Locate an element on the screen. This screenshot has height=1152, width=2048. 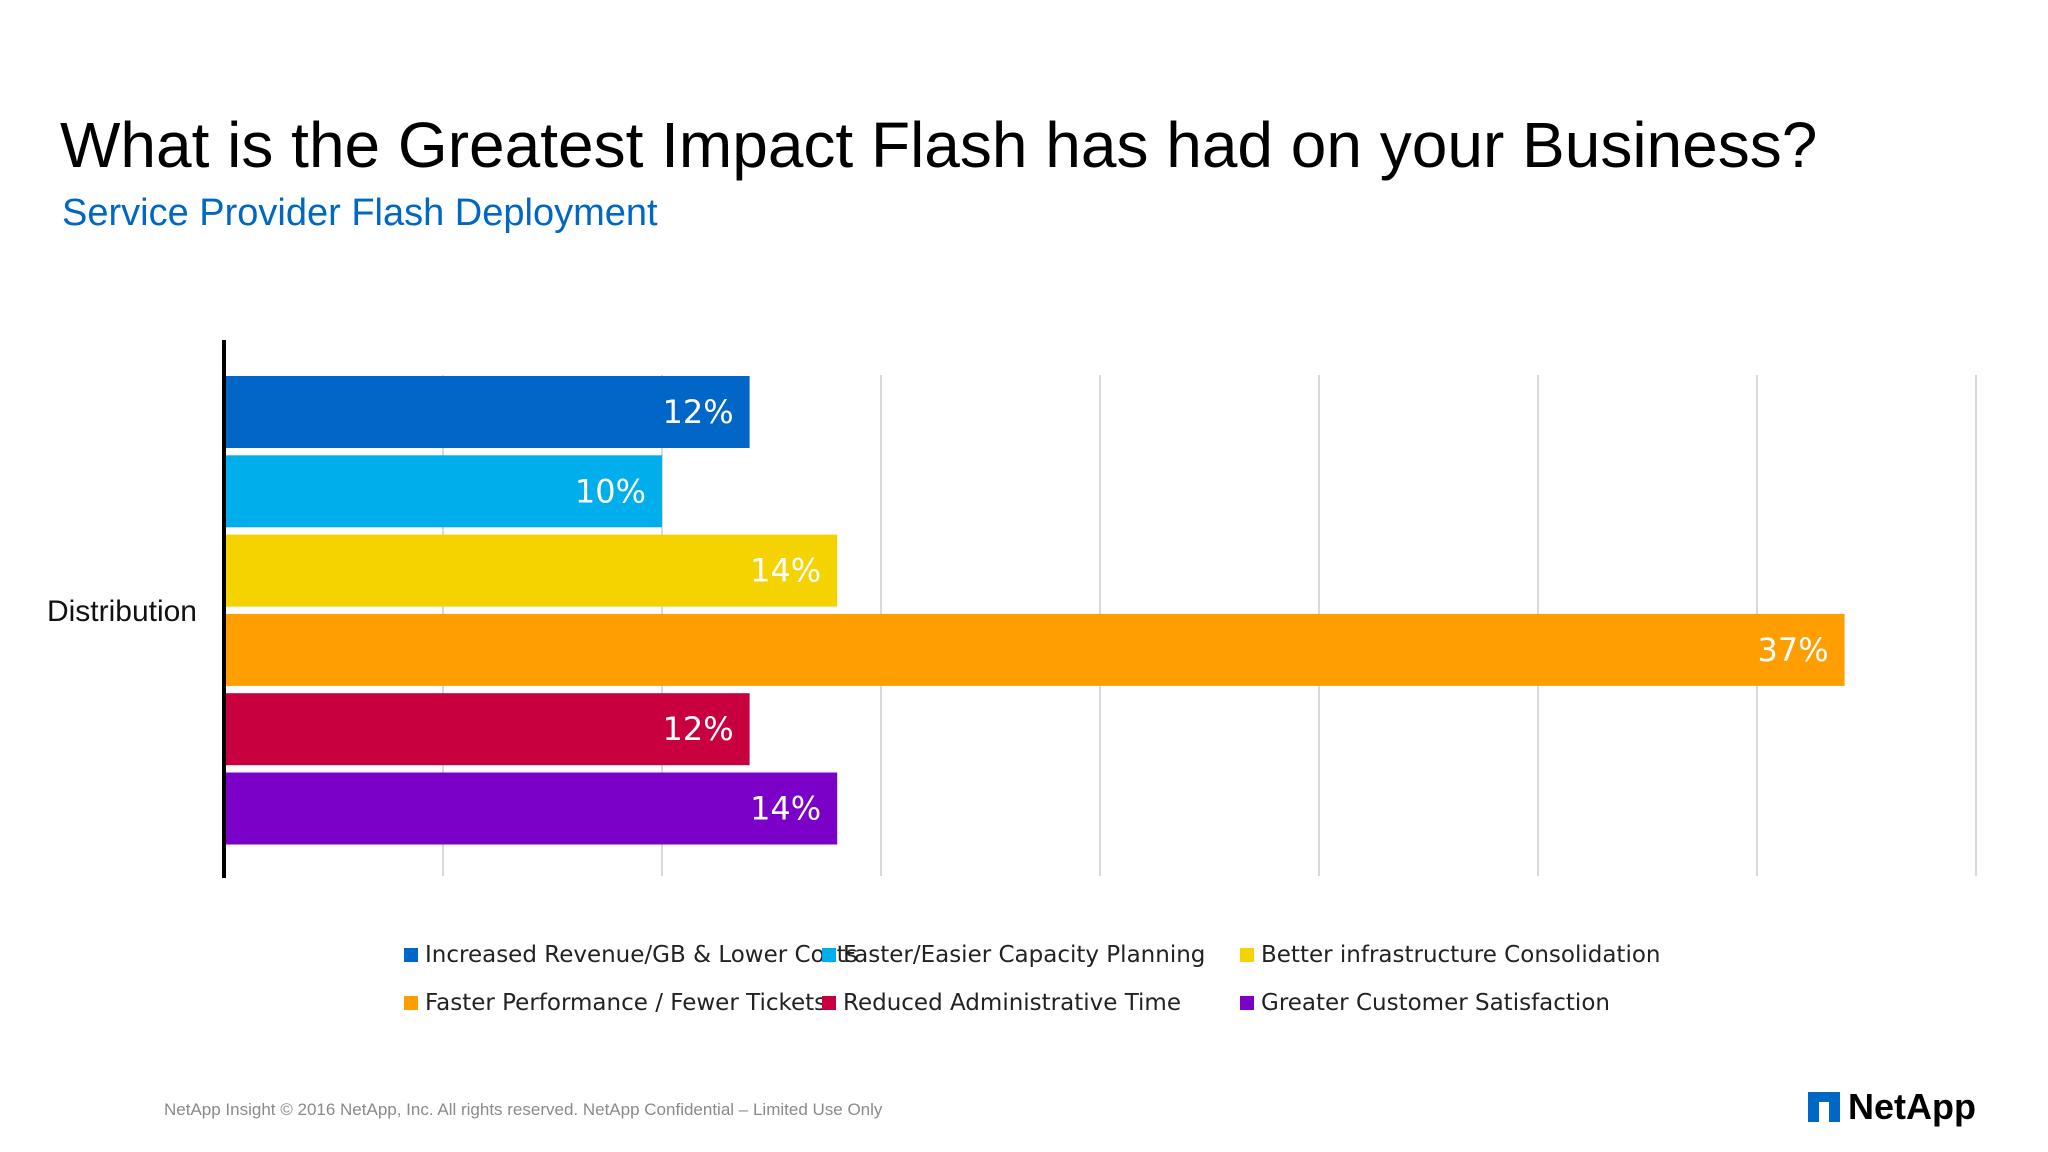
slide-subtitle: Service Provider Flash Deployment is located at coordinates (360, 213).